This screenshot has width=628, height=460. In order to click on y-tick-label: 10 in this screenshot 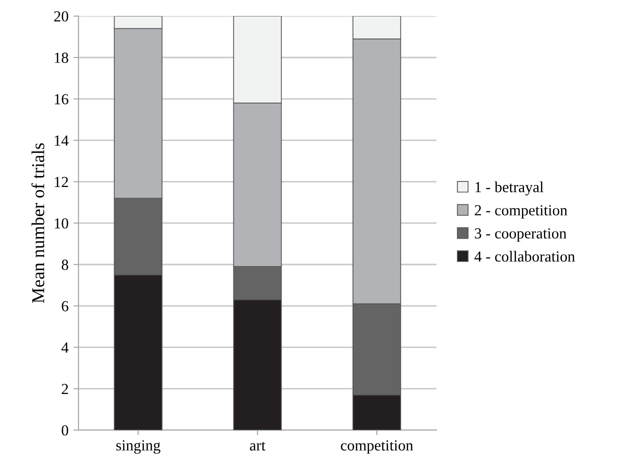, I will do `click(61, 223)`.